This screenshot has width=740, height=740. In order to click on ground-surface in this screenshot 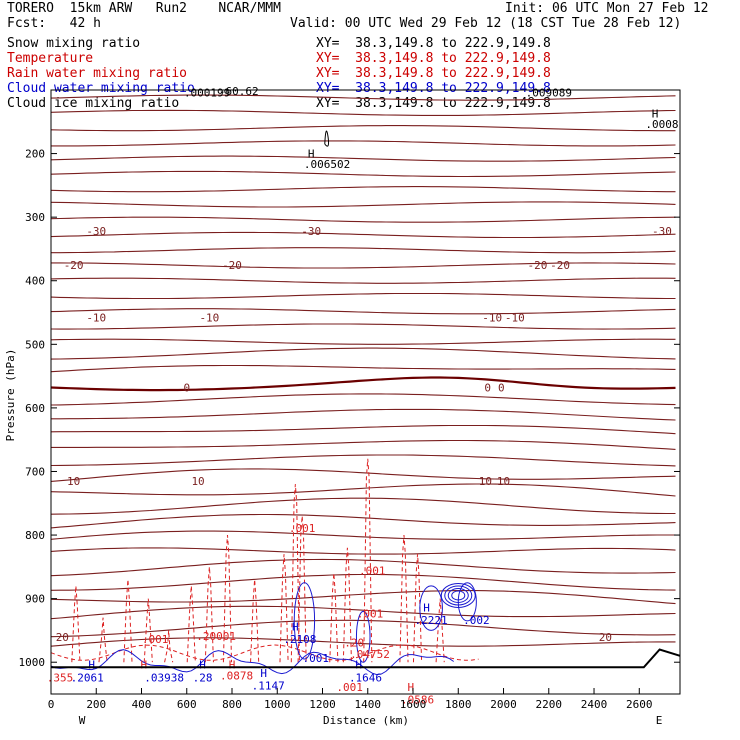, I will do `click(366, 658)`.